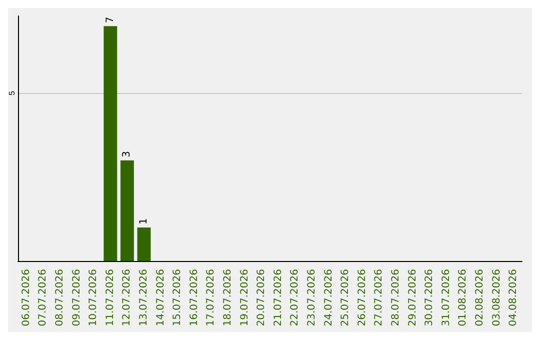 This screenshot has height=340, width=540. Describe the element at coordinates (496, 297) in the screenshot. I see `x-tick-label: 03.08.2026` at that location.